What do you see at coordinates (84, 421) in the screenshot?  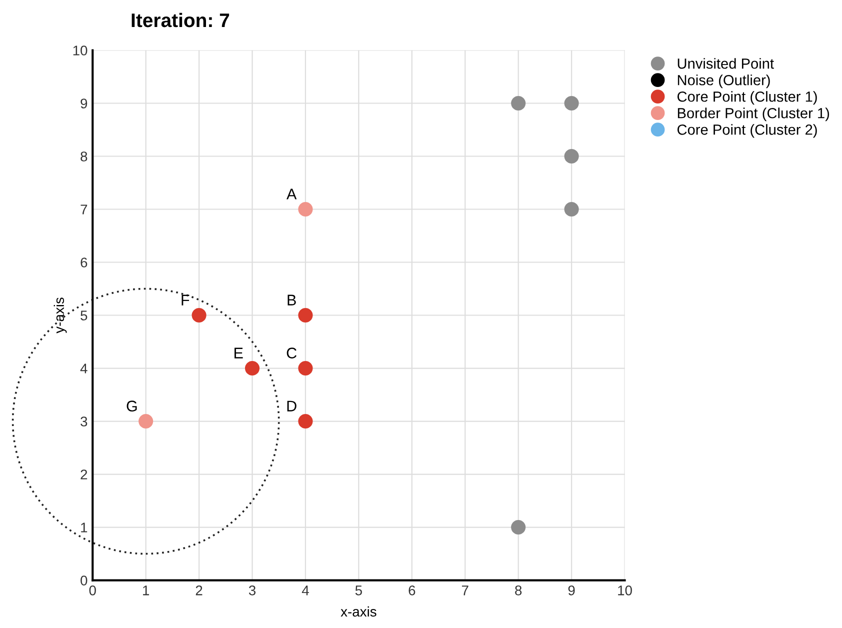 I see `y-tick-label: 3` at bounding box center [84, 421].